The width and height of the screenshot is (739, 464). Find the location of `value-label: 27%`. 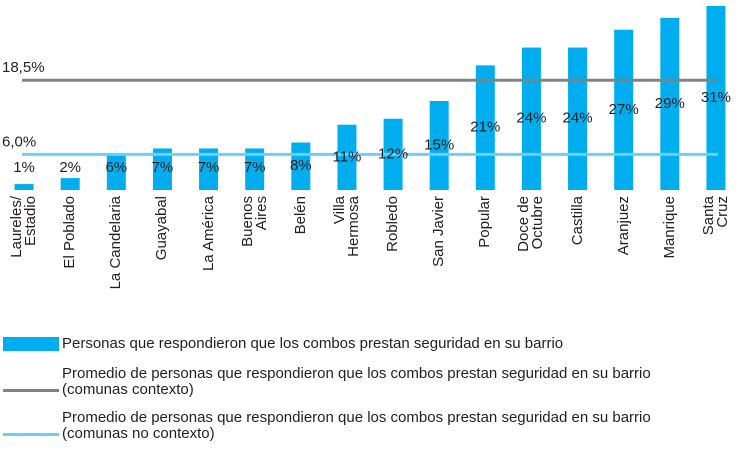

value-label: 27% is located at coordinates (624, 109).